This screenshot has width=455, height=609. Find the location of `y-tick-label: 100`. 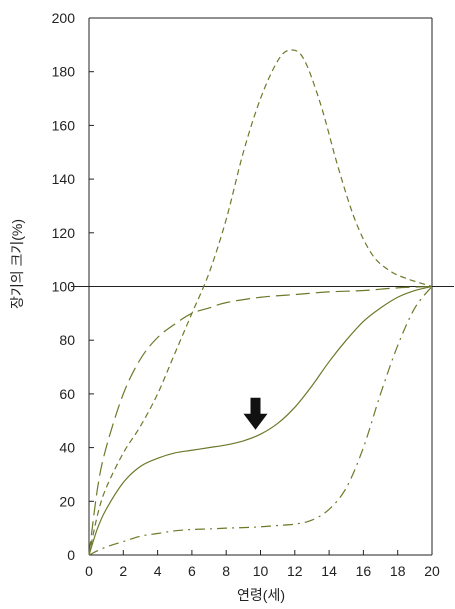

y-tick-label: 100 is located at coordinates (64, 287).